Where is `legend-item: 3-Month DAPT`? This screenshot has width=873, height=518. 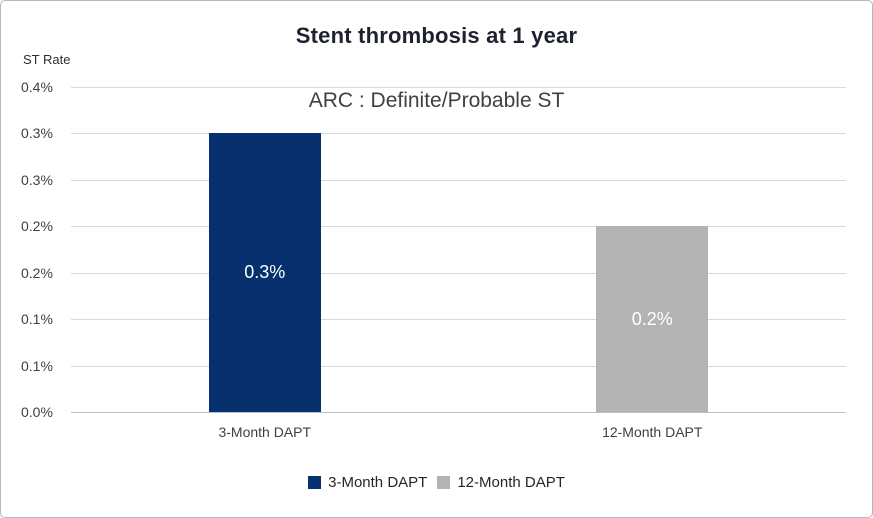
legend-item: 3-Month DAPT is located at coordinates (367, 482).